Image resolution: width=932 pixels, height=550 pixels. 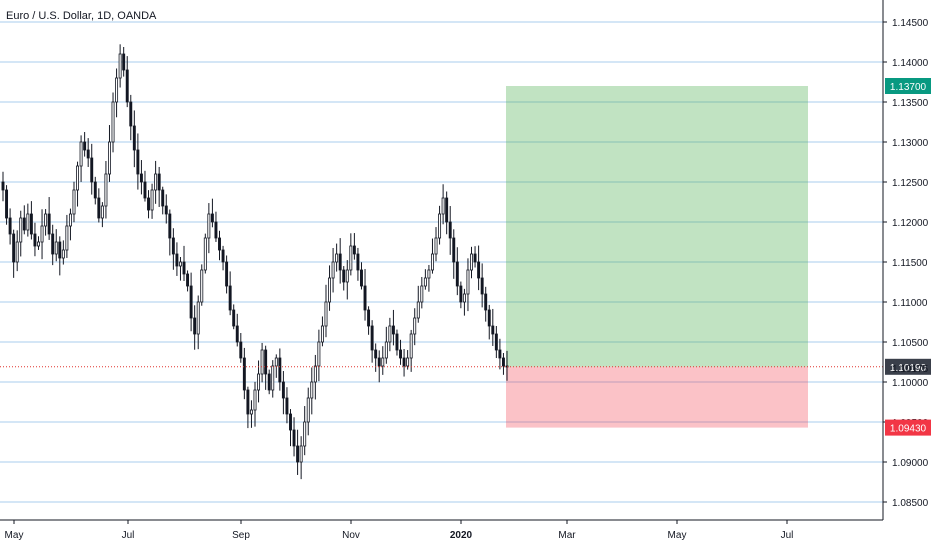 What do you see at coordinates (910, 63) in the screenshot?
I see `y-tick-label: 1.14000` at bounding box center [910, 63].